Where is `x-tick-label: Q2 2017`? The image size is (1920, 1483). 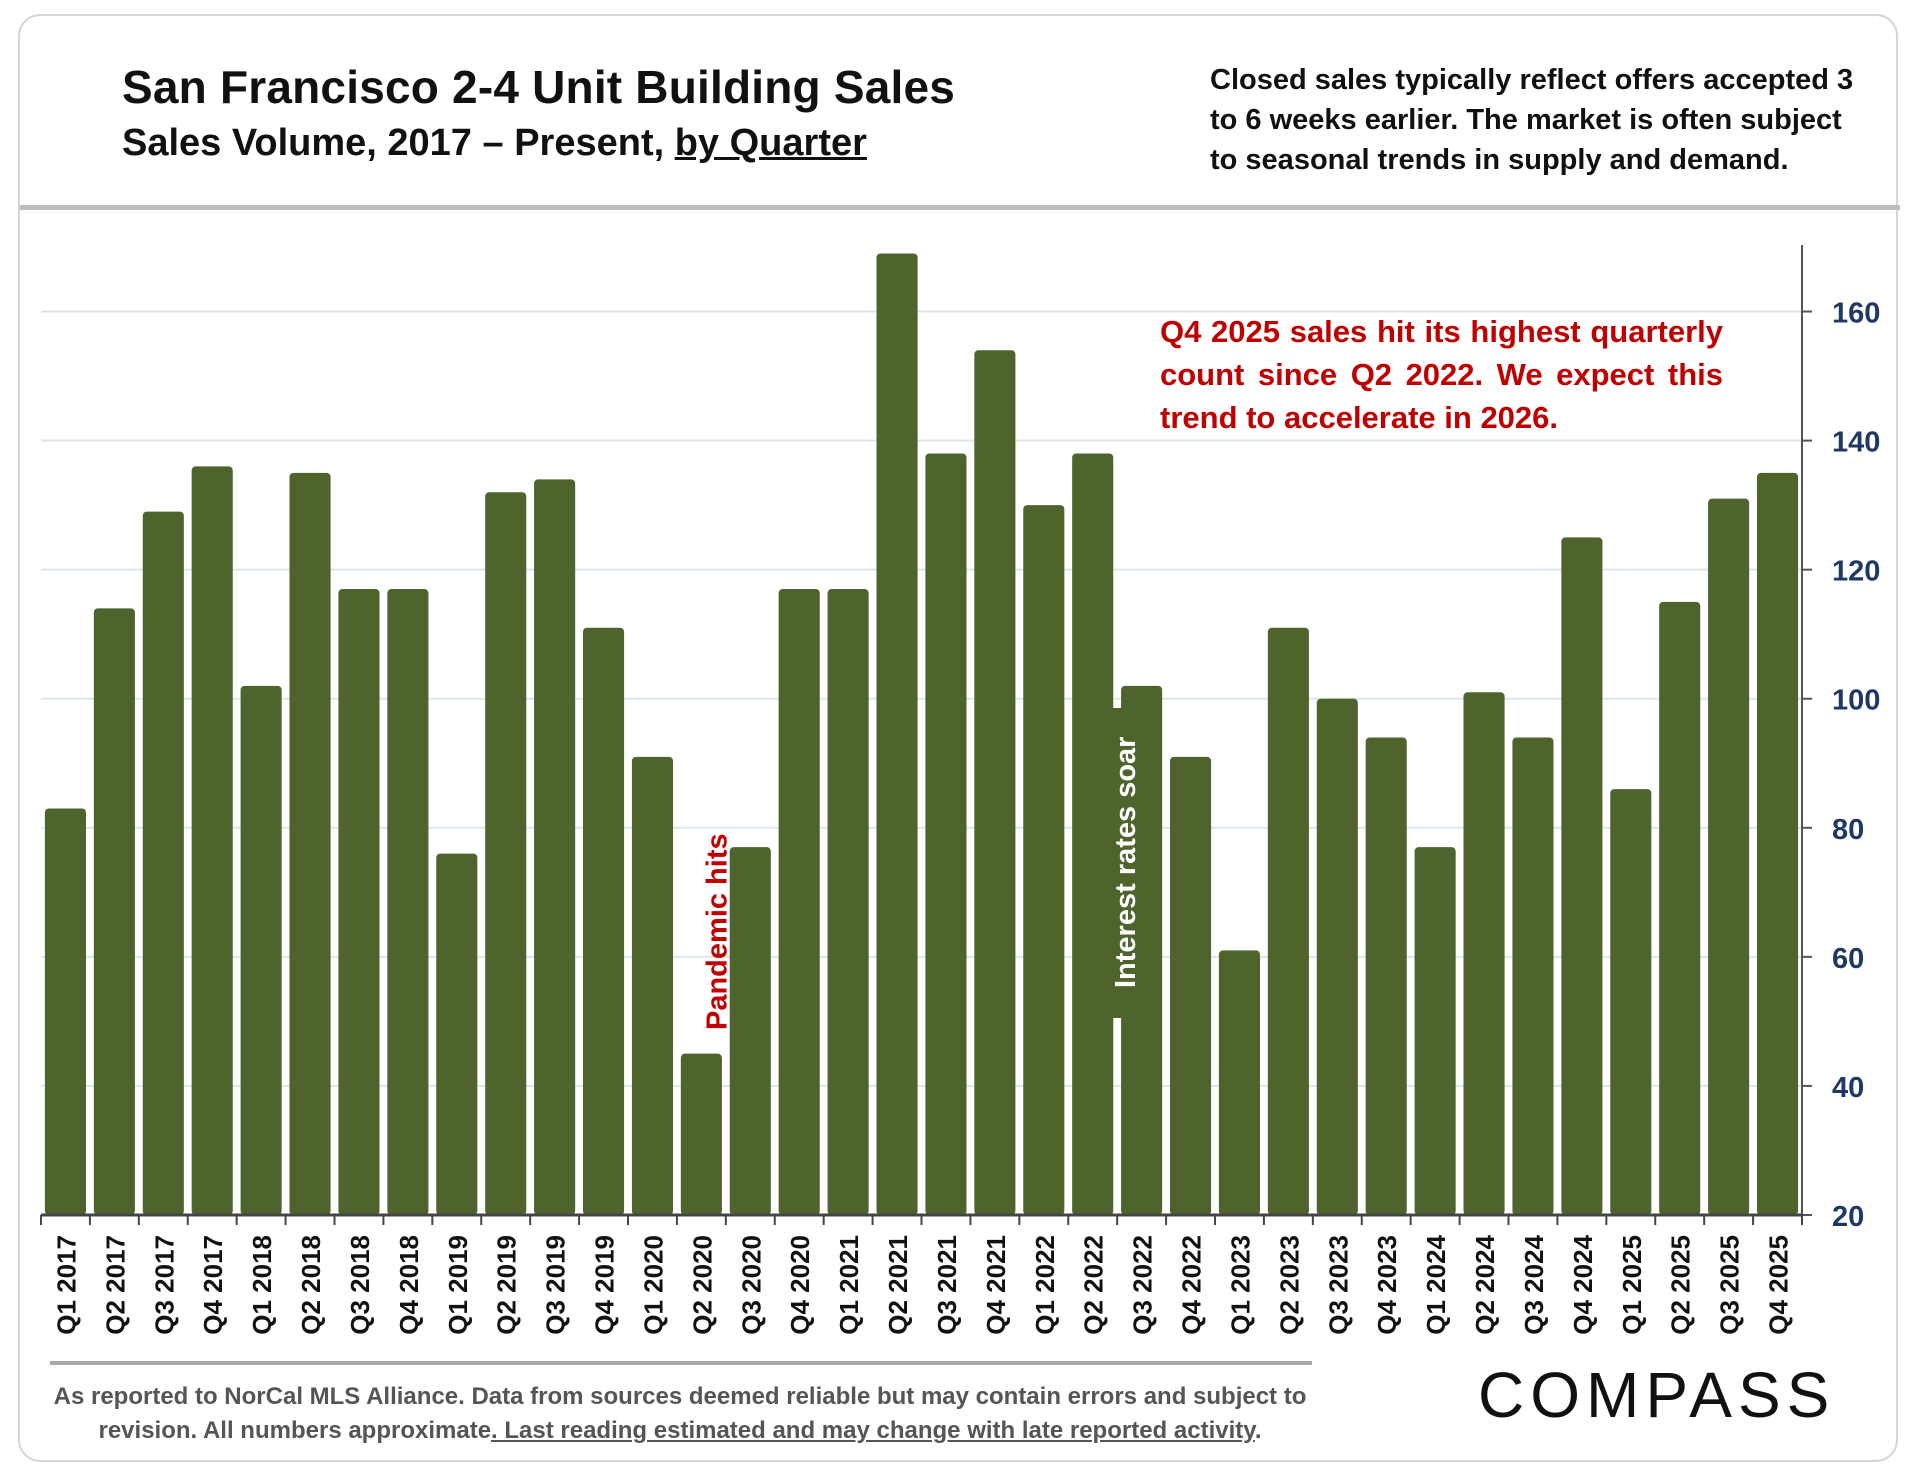
x-tick-label: Q2 2017 is located at coordinates (115, 1285).